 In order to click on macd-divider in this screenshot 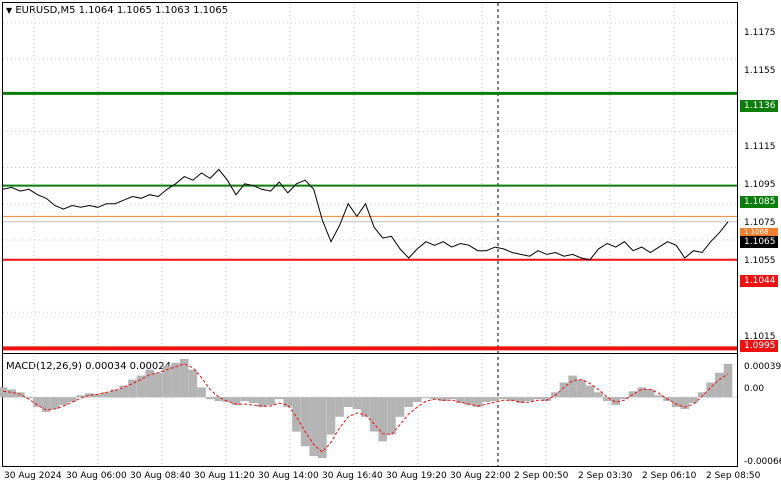, I will do `click(370, 353)`.